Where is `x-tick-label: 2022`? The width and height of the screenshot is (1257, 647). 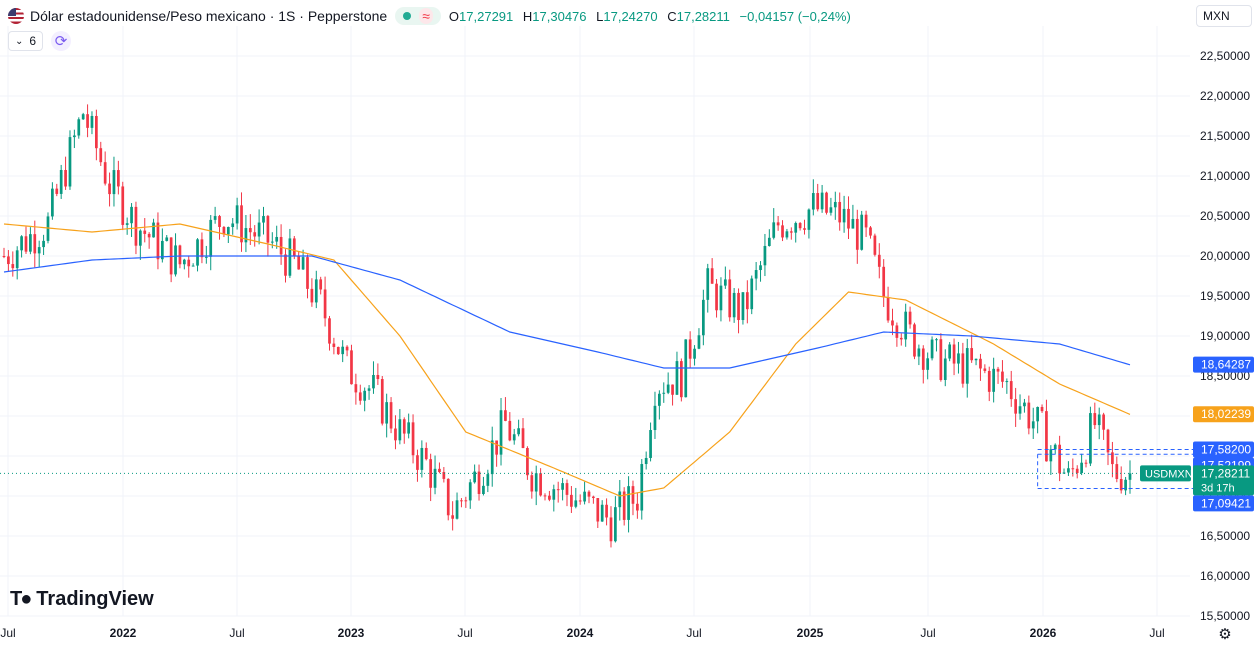 x-tick-label: 2022 is located at coordinates (123, 633).